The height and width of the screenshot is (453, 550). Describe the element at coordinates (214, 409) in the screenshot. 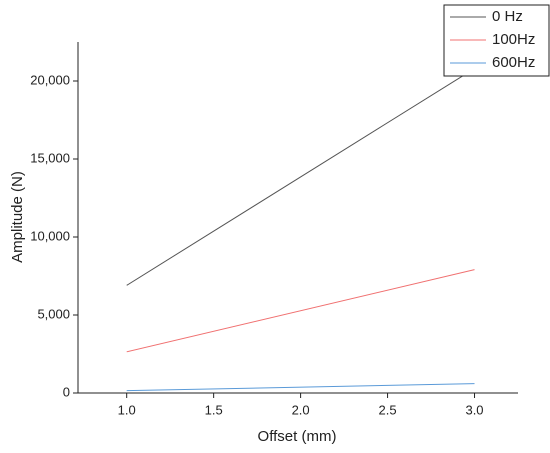

I see `x-tick-label: 1.5` at that location.